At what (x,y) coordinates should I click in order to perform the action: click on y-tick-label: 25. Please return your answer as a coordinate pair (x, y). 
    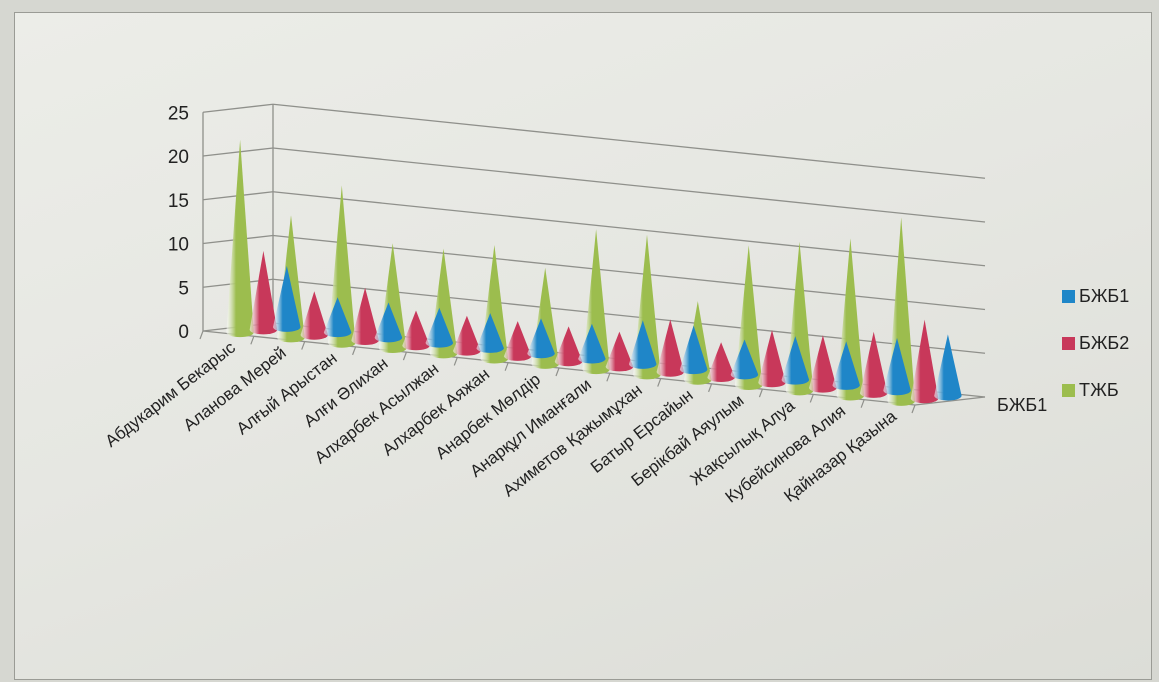
    Looking at the image, I should click on (178, 113).